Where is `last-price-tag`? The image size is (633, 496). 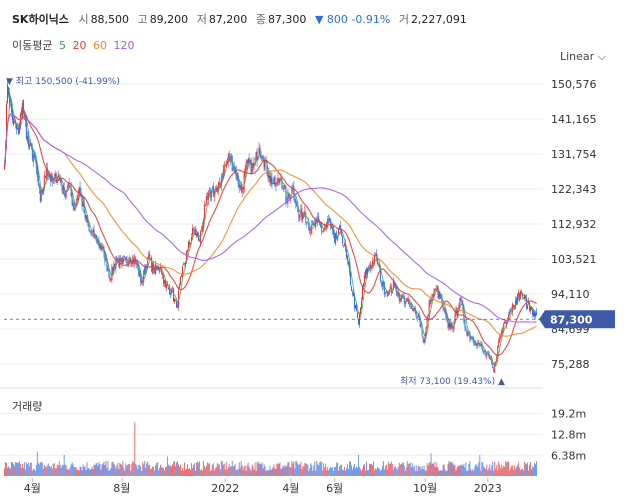 last-price-tag is located at coordinates (577, 319).